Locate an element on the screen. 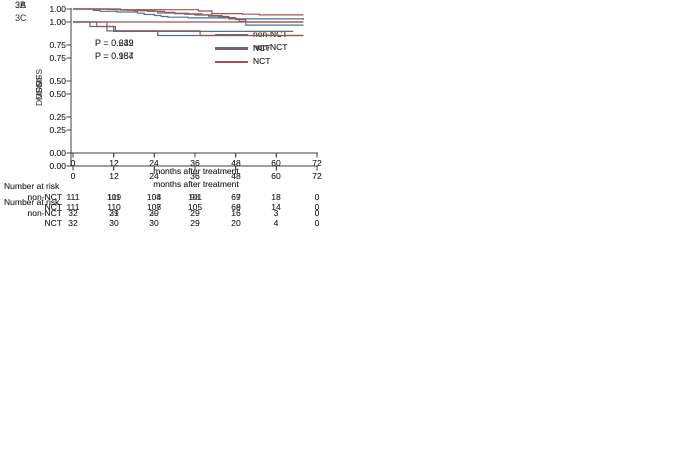 The height and width of the screenshot is (465, 674). risk-value: 31 is located at coordinates (114, 213).